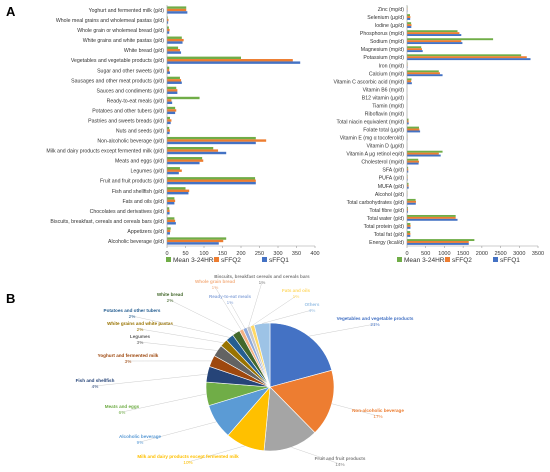 Image resolution: width=550 pixels, height=472 pixels. Describe the element at coordinates (519, 254) in the screenshot. I see `x-tick-label: 3000` at that location.